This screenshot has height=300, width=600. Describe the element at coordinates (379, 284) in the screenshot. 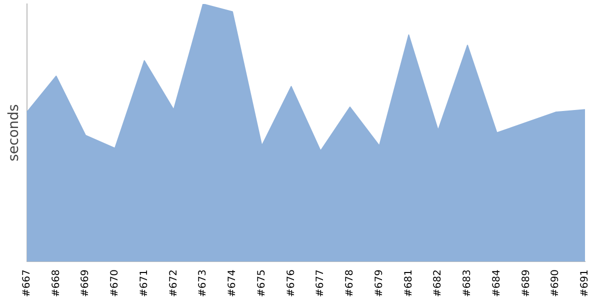

I see `x-tick-label: #679` at that location.